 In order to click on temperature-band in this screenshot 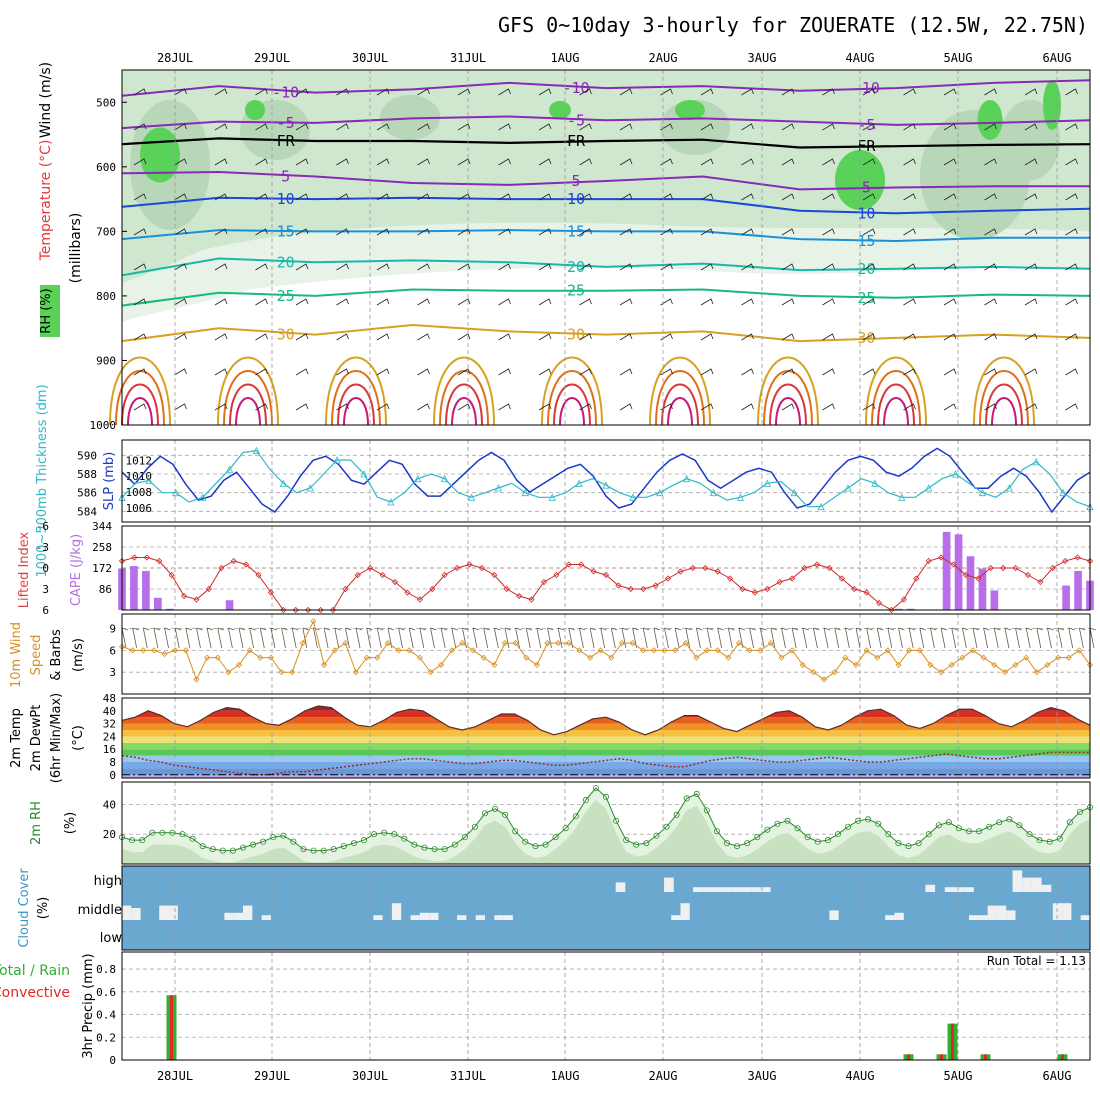, I will do `click(606, 726)`.